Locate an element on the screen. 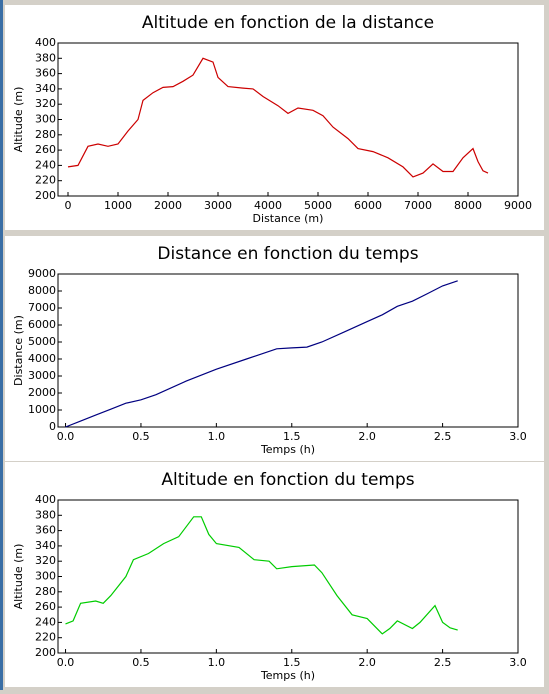 Image resolution: width=549 pixels, height=694 pixels. chart-title: Altitude en fonction du temps is located at coordinates (287, 480).